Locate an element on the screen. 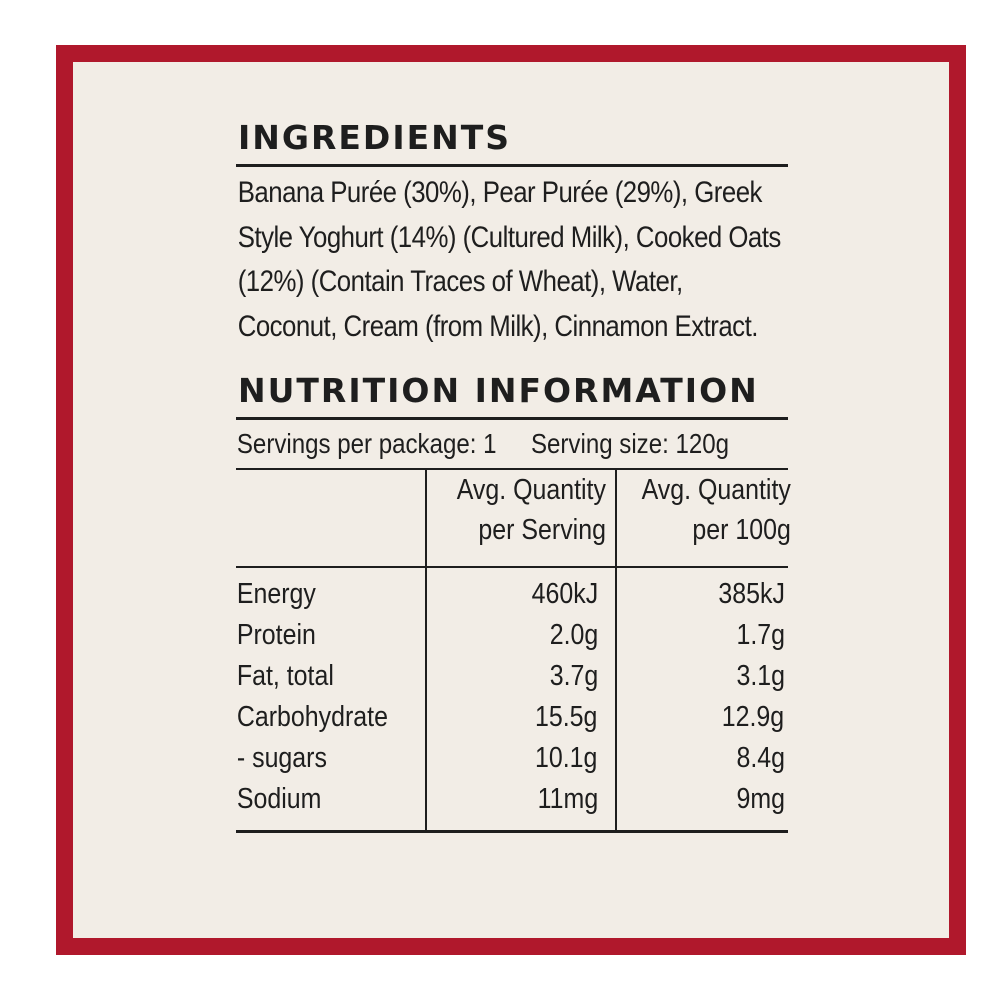  table-bottom-rule is located at coordinates (512, 832).